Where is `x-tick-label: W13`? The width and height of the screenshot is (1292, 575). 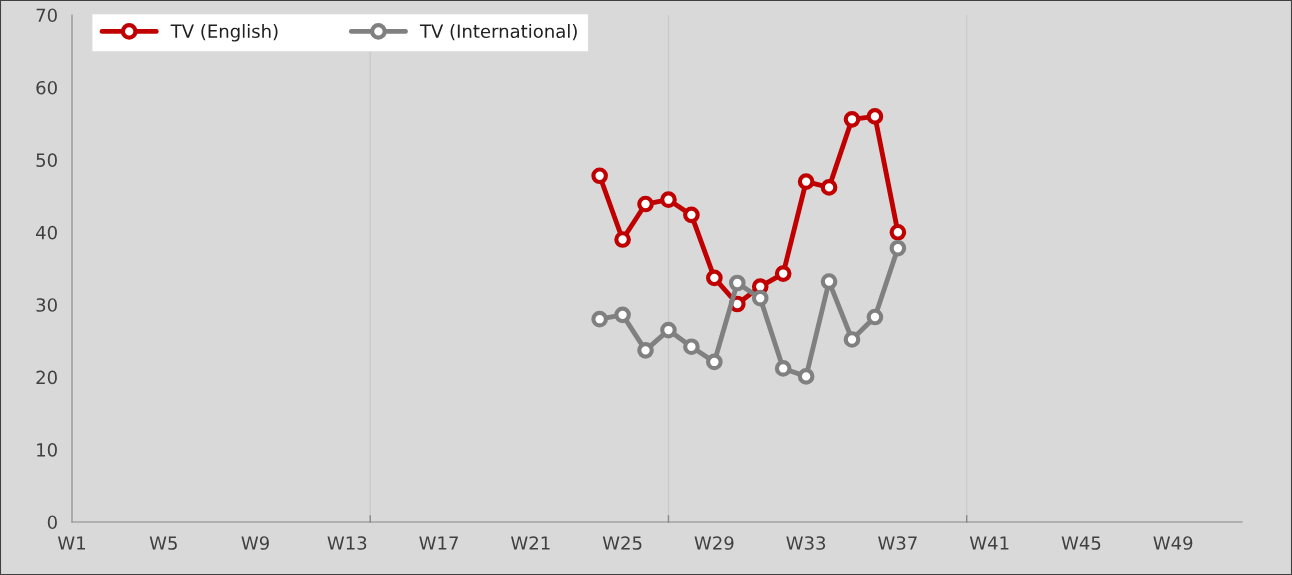
x-tick-label: W13 is located at coordinates (347, 543).